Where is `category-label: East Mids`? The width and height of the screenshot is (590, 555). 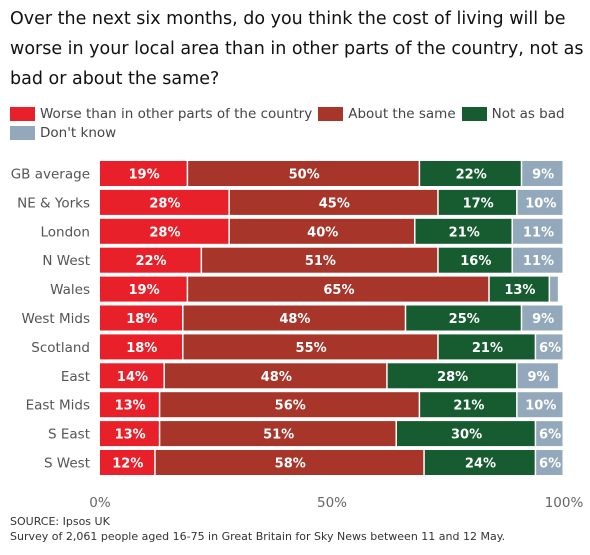 category-label: East Mids is located at coordinates (58, 406).